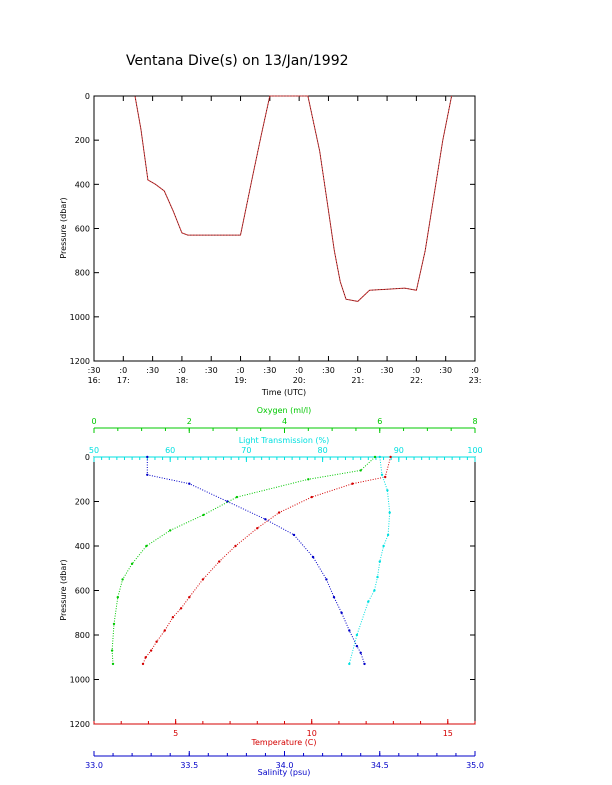 This screenshot has width=612, height=785. Describe the element at coordinates (189, 765) in the screenshot. I see `salinity-axis-tick-label: 33.5` at that location.